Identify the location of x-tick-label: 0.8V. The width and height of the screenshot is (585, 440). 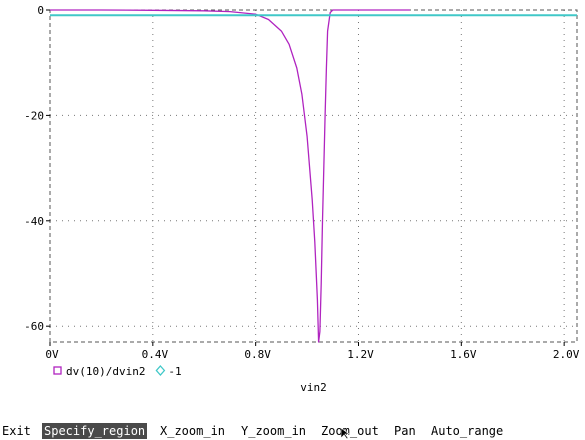
(257, 354).